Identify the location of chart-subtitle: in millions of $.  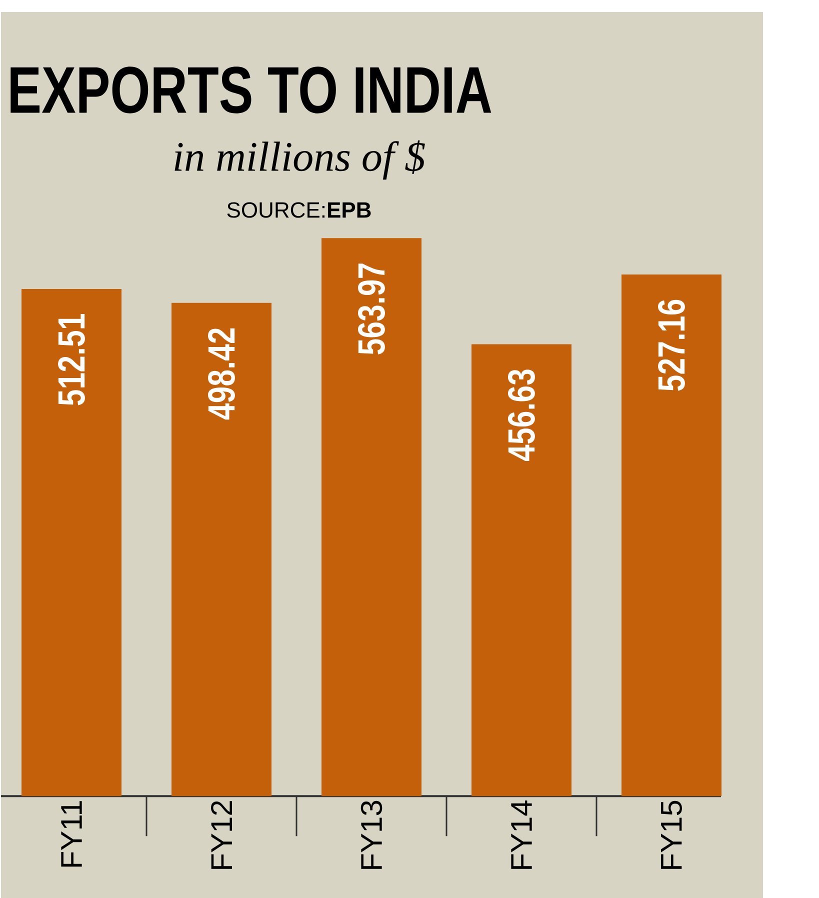
(299, 160).